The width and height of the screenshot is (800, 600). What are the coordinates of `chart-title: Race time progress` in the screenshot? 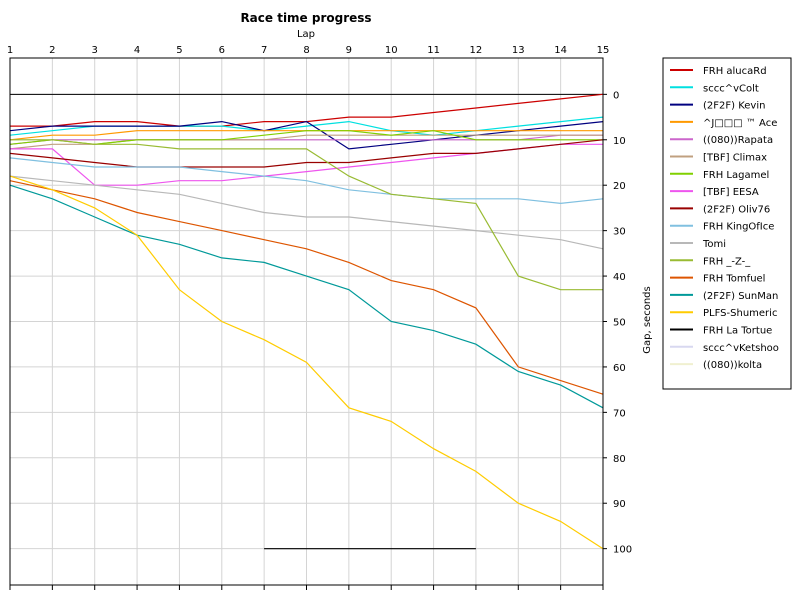 It's located at (305, 18).